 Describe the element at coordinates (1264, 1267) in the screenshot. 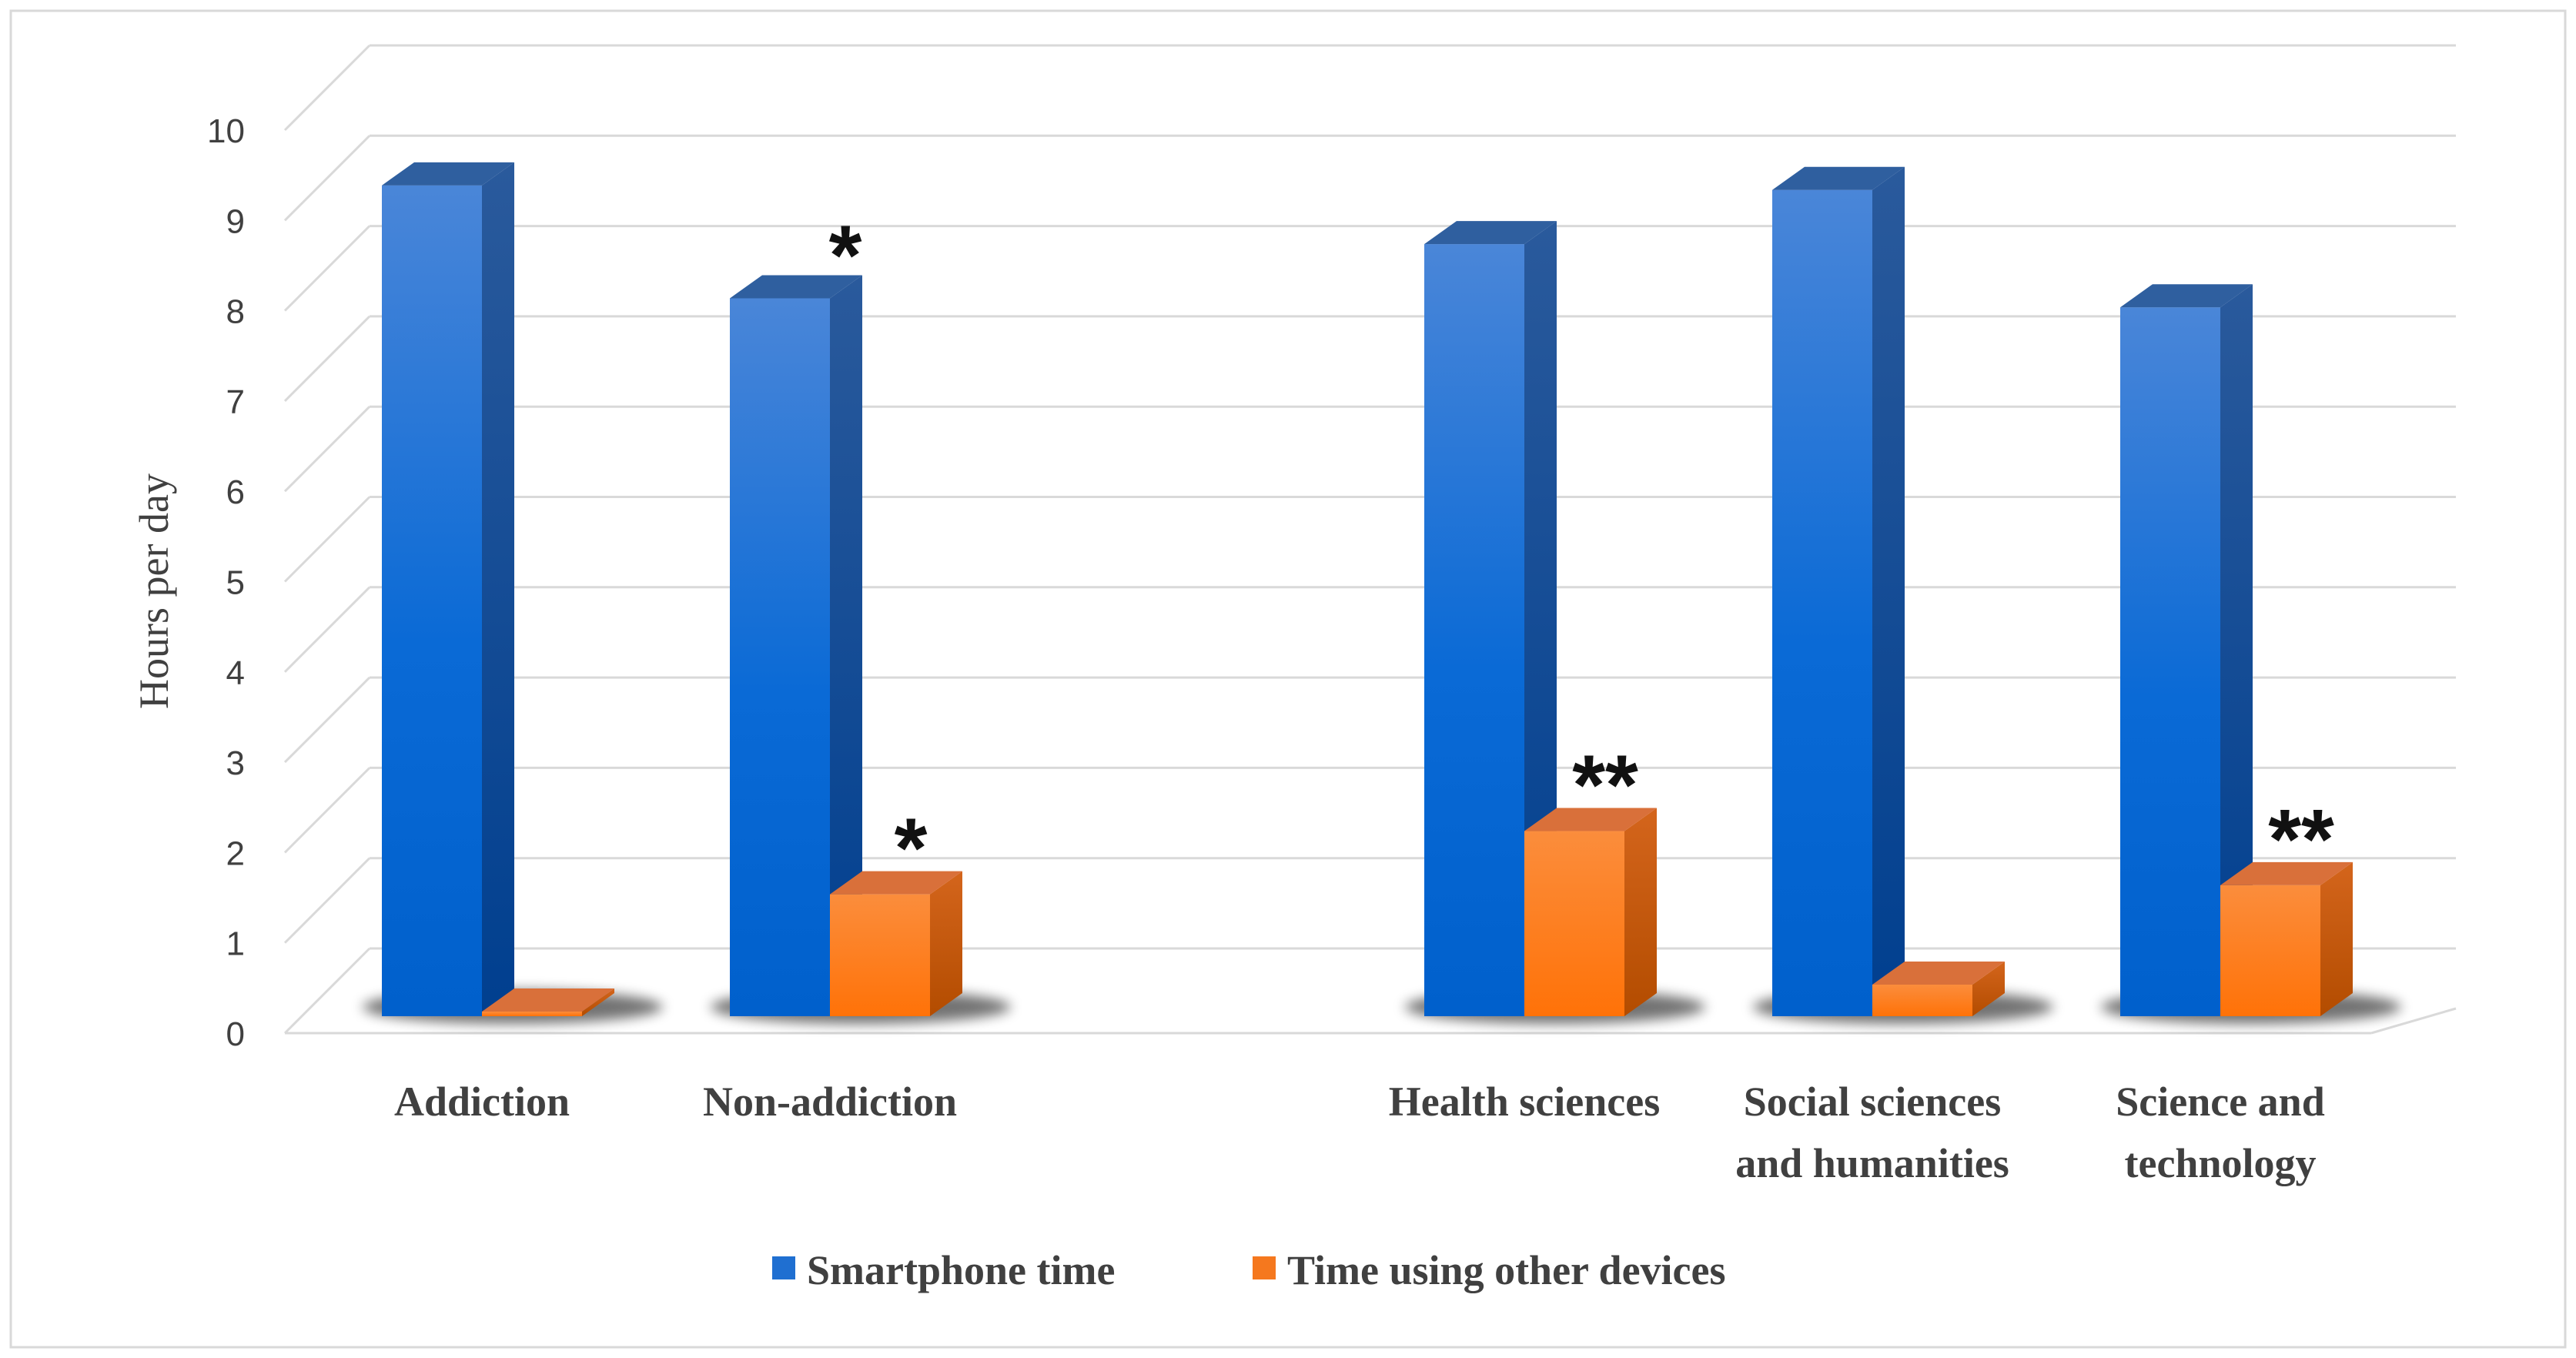

I see `legend-swatch-other-devices` at that location.